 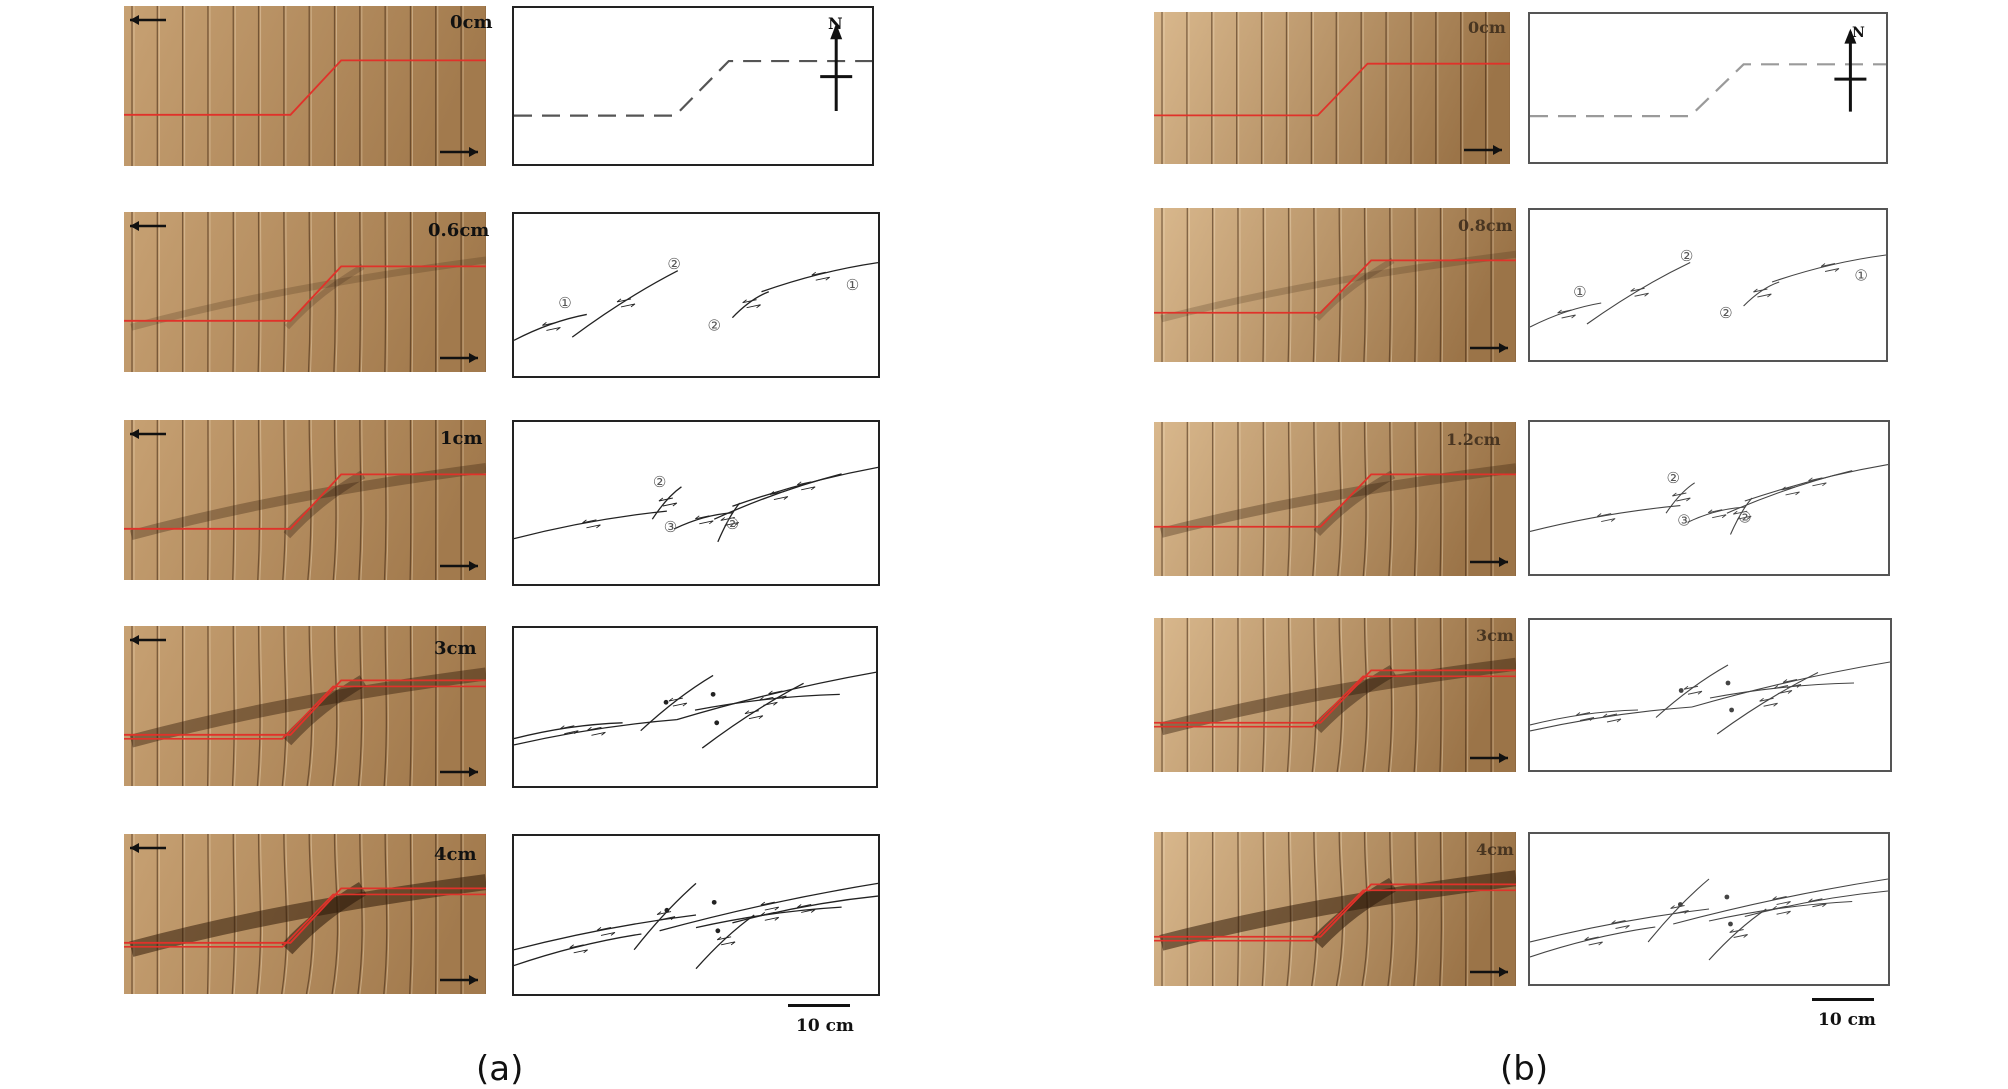 What do you see at coordinates (1524, 1069) in the screenshot?
I see `caption-b: (b)` at bounding box center [1524, 1069].